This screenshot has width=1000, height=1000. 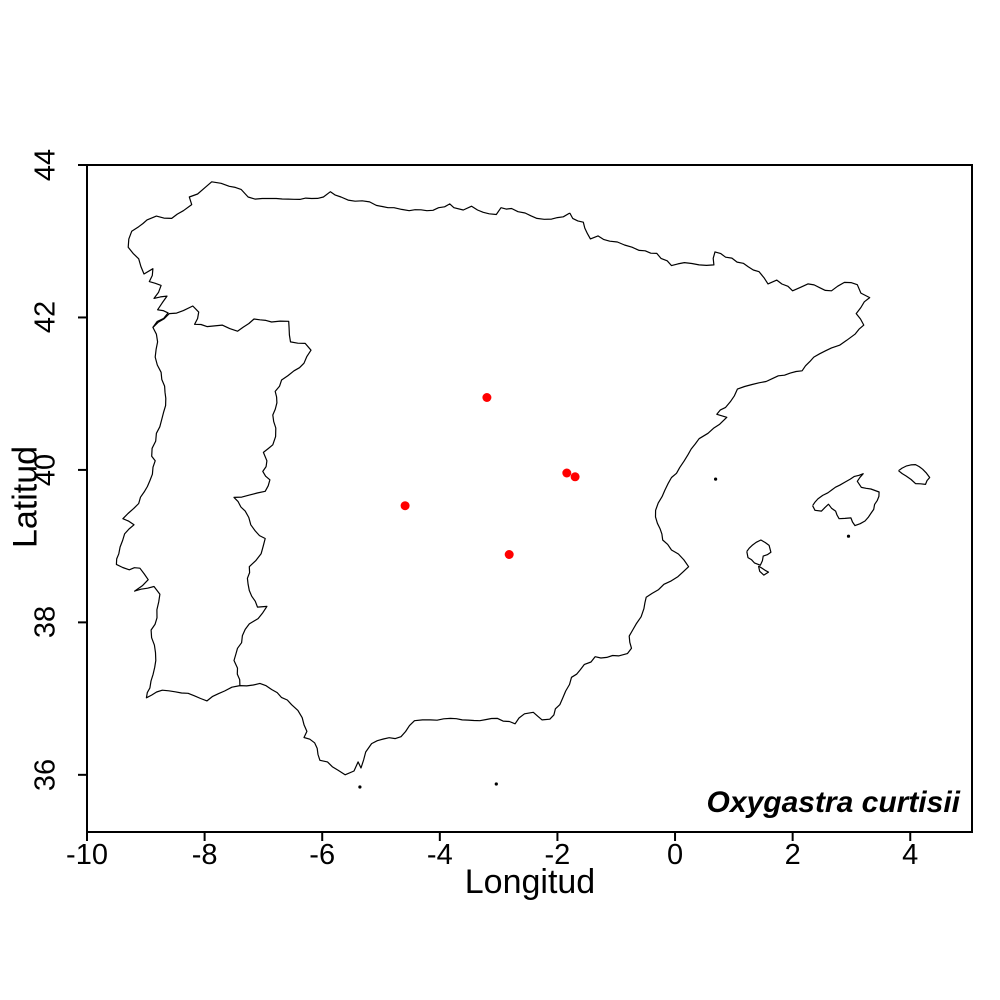 I want to click on x-tick-label: -2, so click(x=557, y=855).